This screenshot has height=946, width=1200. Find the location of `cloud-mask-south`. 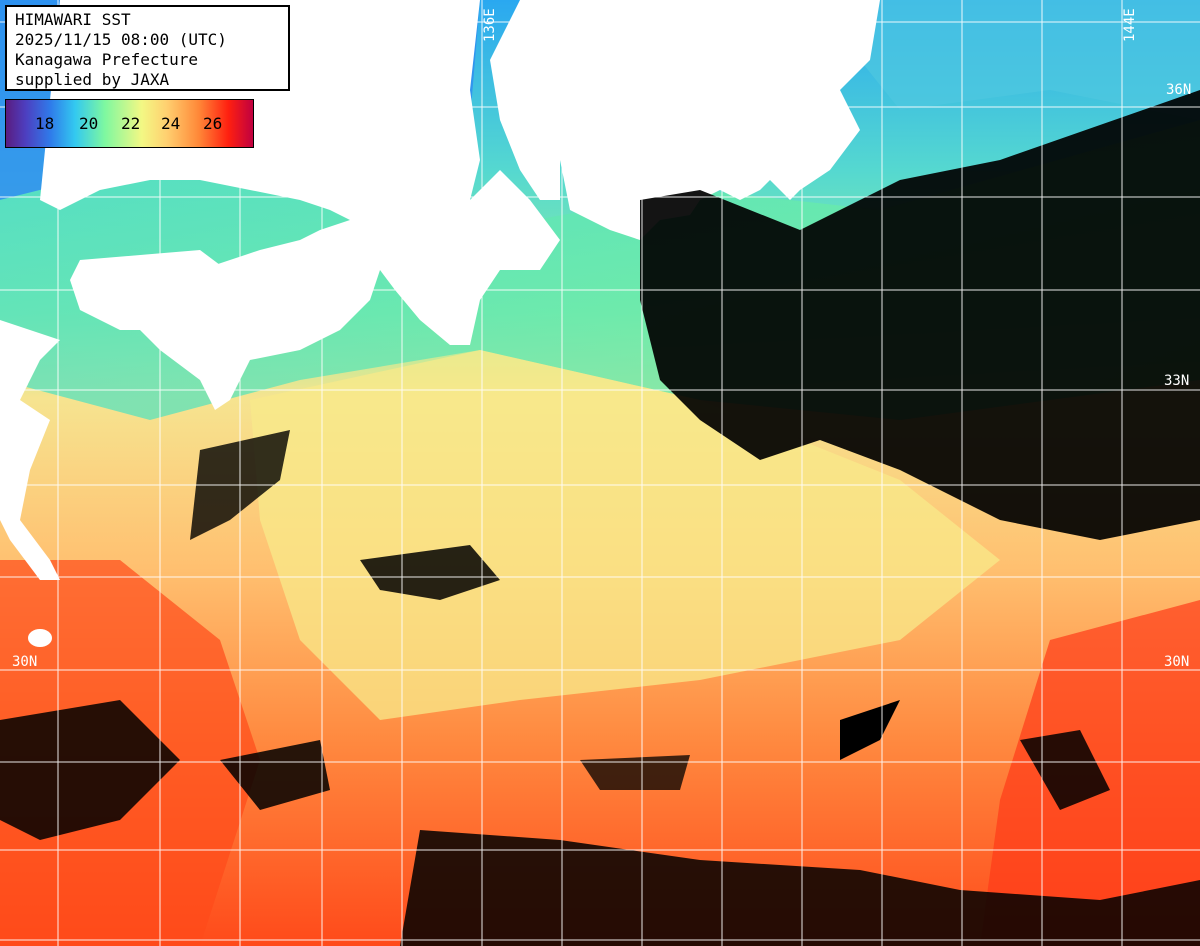

cloud-mask-south is located at coordinates (800, 888).